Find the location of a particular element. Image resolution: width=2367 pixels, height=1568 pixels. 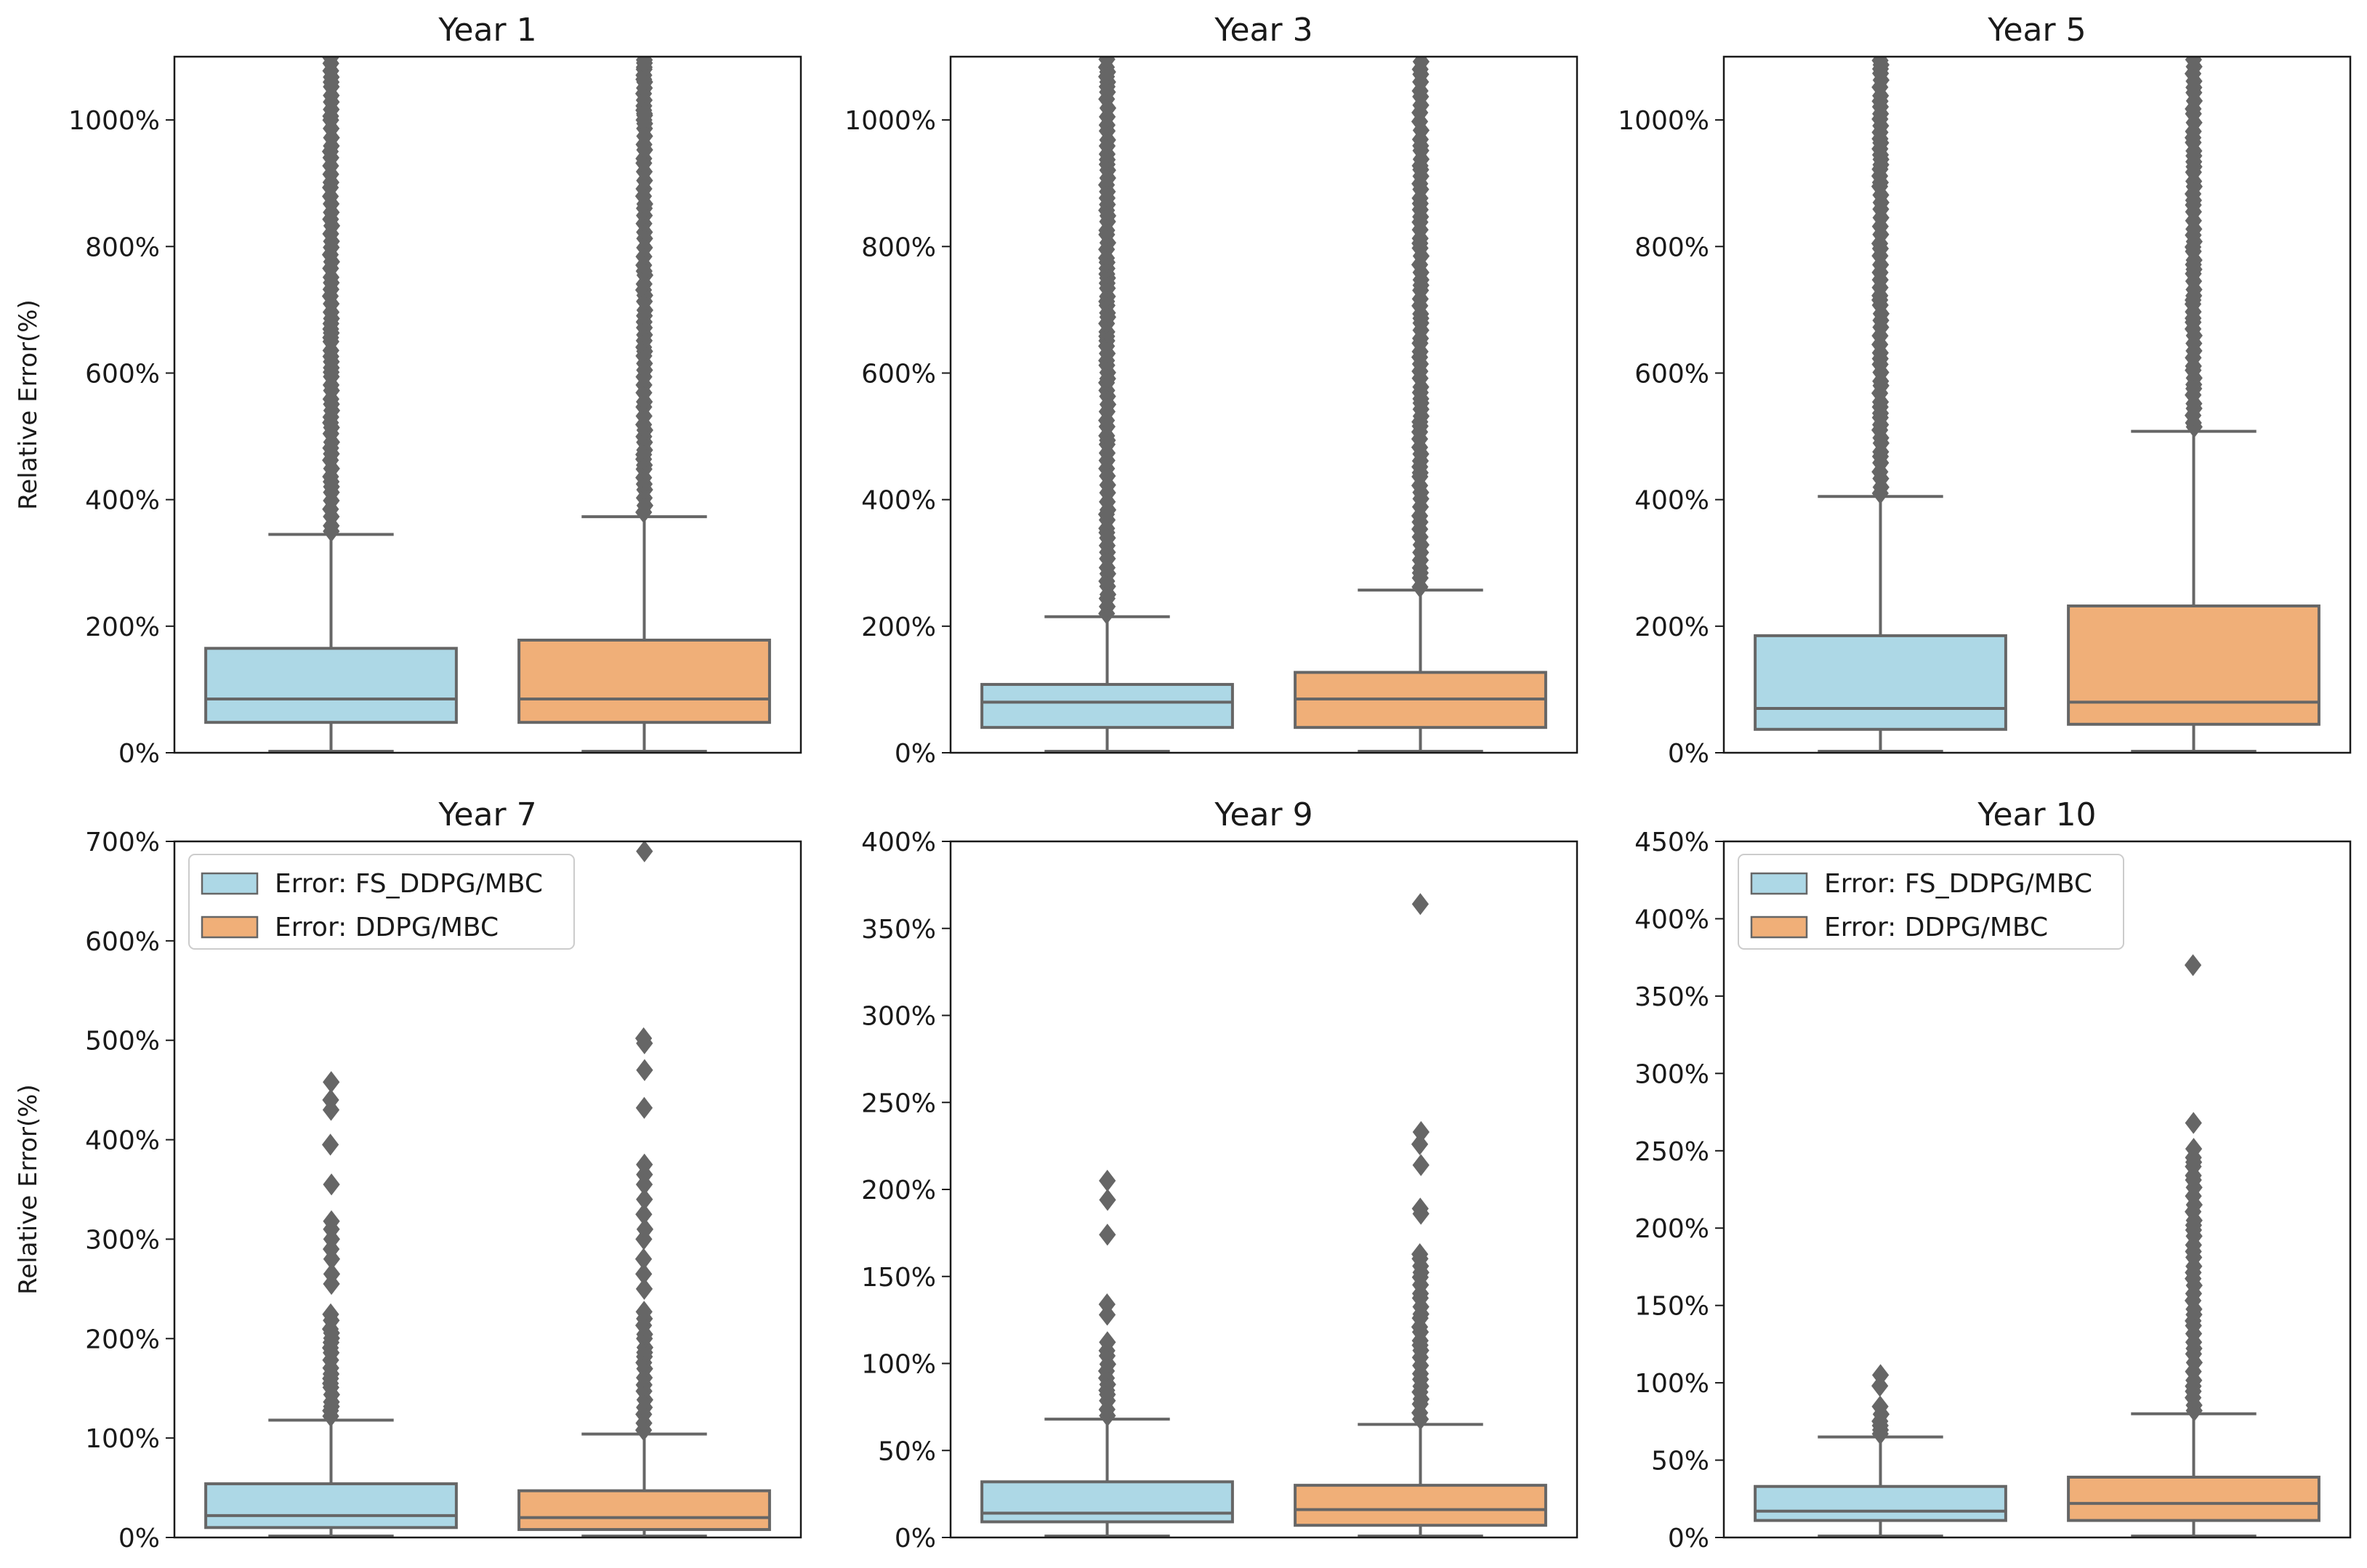

subplot-year-panel: Year 5 0% 200% 400% 600% 800% 1000% is located at coordinates (1985, 390).